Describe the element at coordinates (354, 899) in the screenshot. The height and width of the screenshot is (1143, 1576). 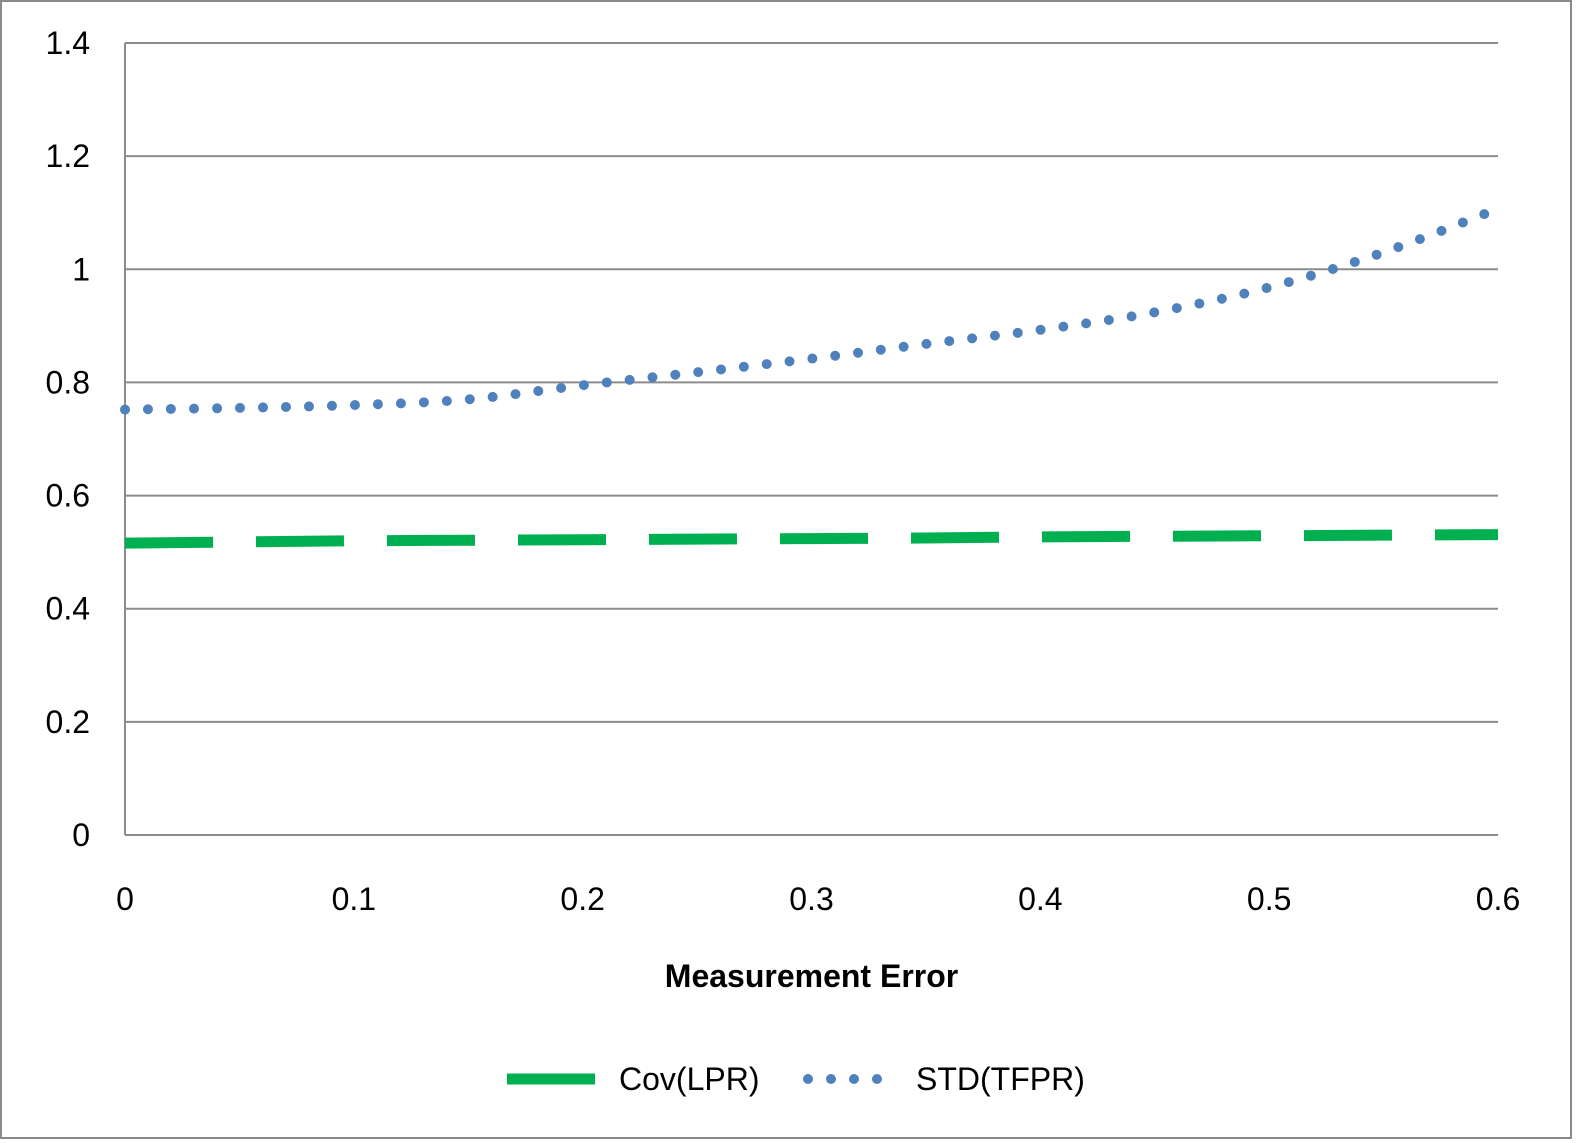
I see `x-tick-label: 0.1` at that location.